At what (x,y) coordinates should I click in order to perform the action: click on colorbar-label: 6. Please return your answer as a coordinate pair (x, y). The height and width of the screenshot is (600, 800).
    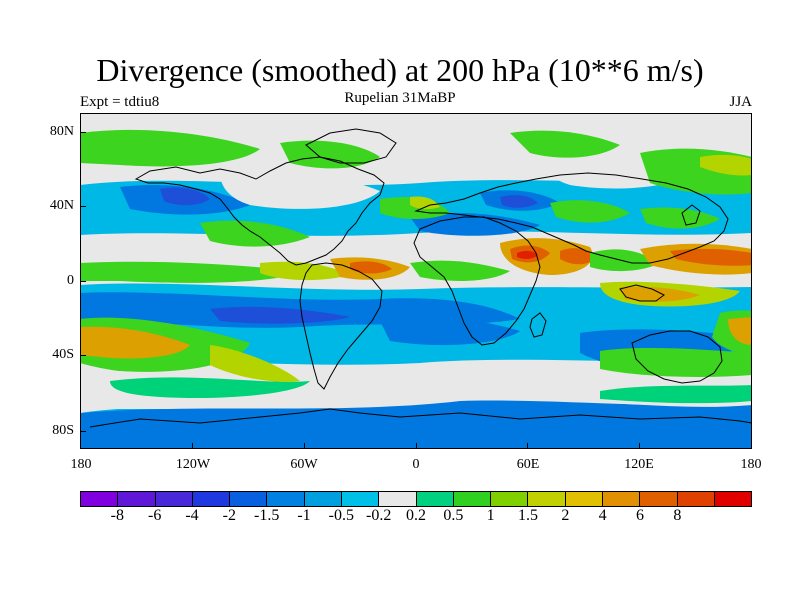
    Looking at the image, I should click on (640, 515).